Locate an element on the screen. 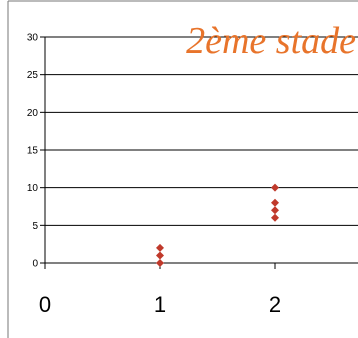  y-axis-ticks: 0 5 10 15 20 25 30 is located at coordinates (33, 151).